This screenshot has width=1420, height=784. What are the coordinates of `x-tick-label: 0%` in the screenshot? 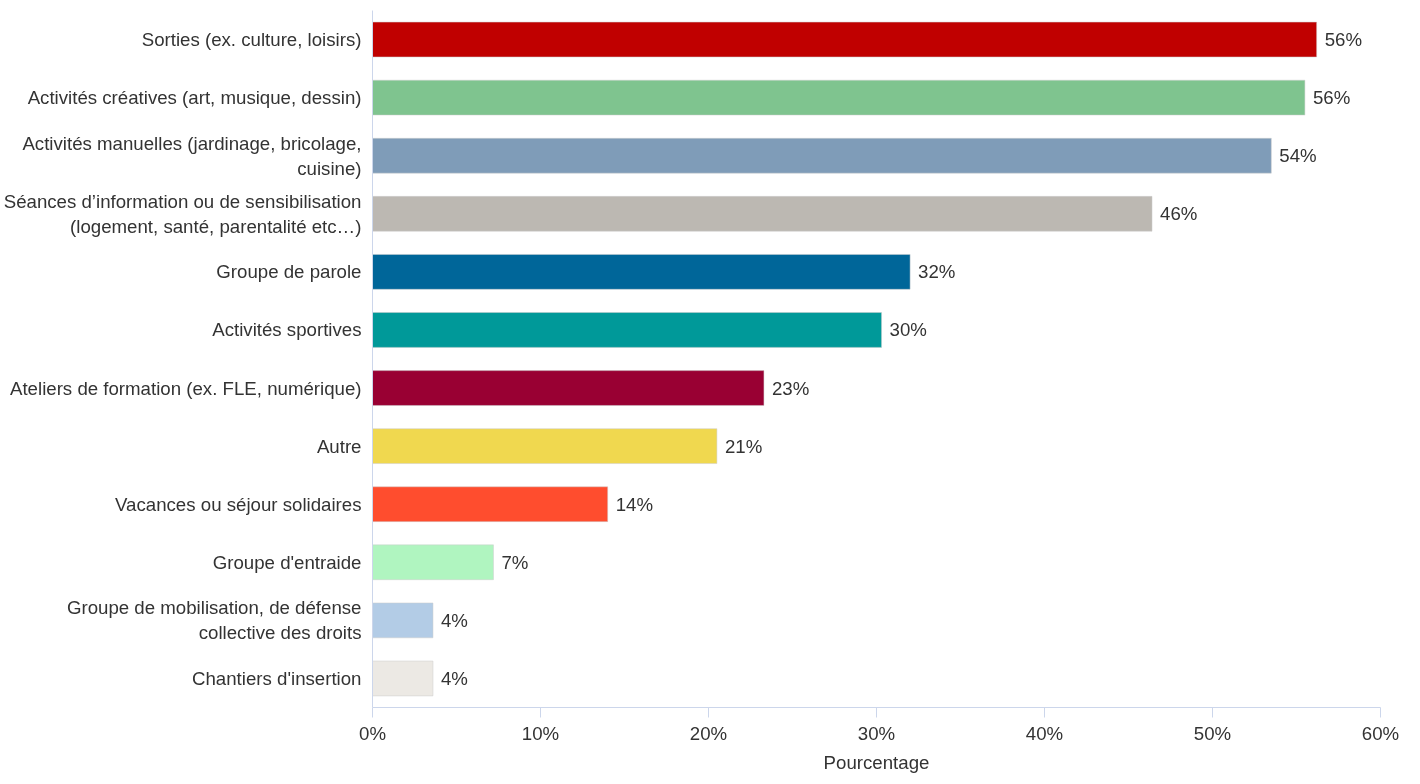 It's located at (372, 733).